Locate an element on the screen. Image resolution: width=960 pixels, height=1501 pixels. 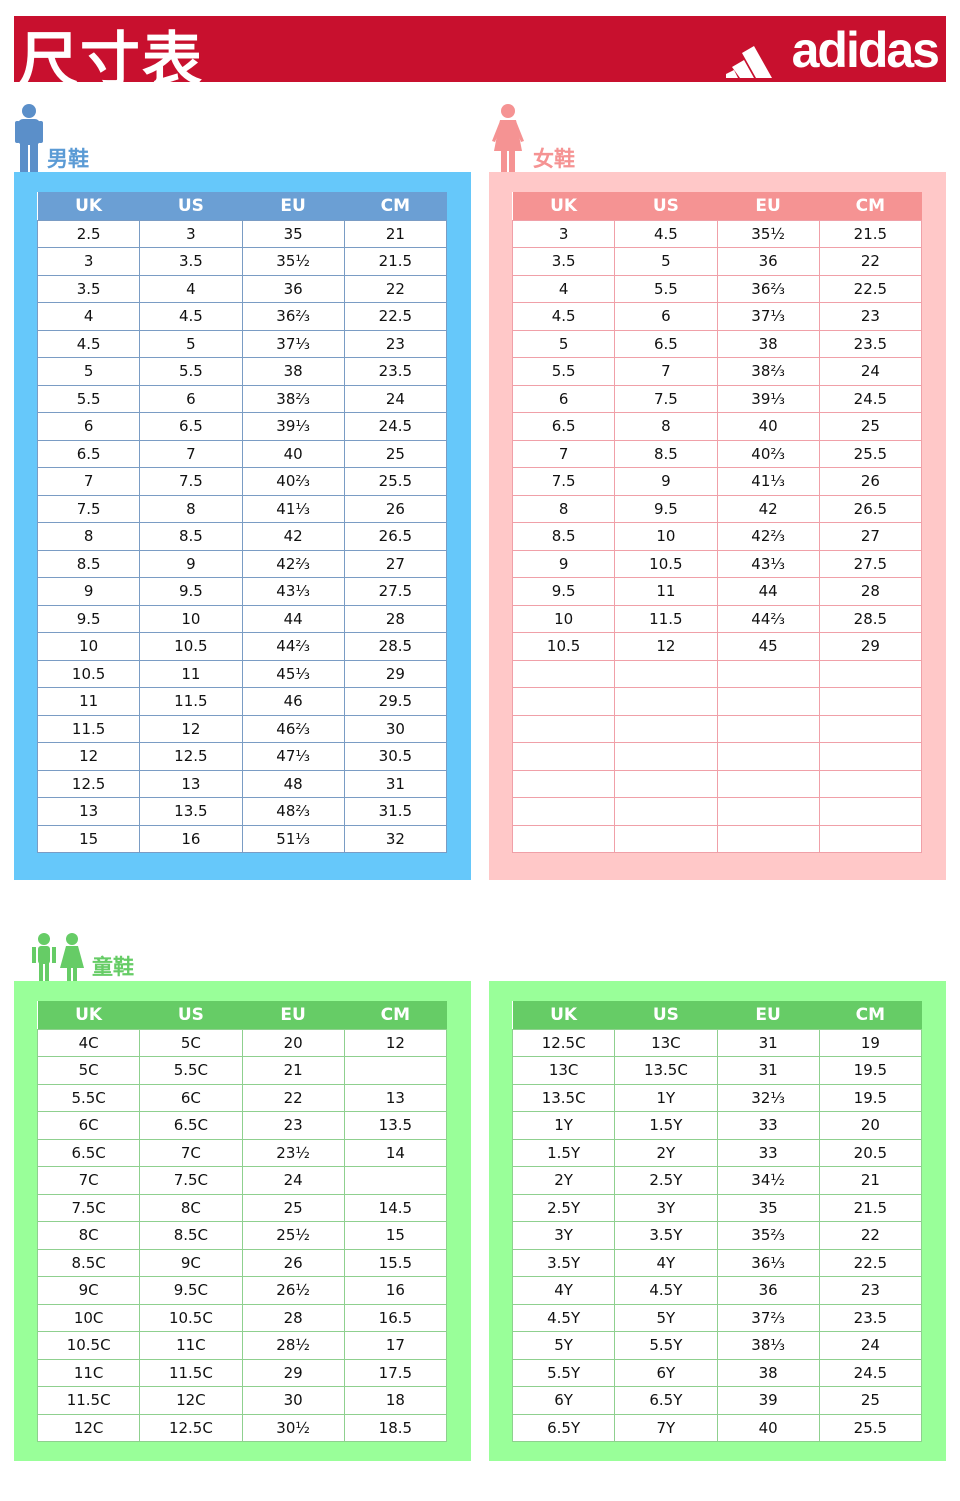
table-row: 13 13.5 48⅔ 31.5 is located at coordinates (242, 811).